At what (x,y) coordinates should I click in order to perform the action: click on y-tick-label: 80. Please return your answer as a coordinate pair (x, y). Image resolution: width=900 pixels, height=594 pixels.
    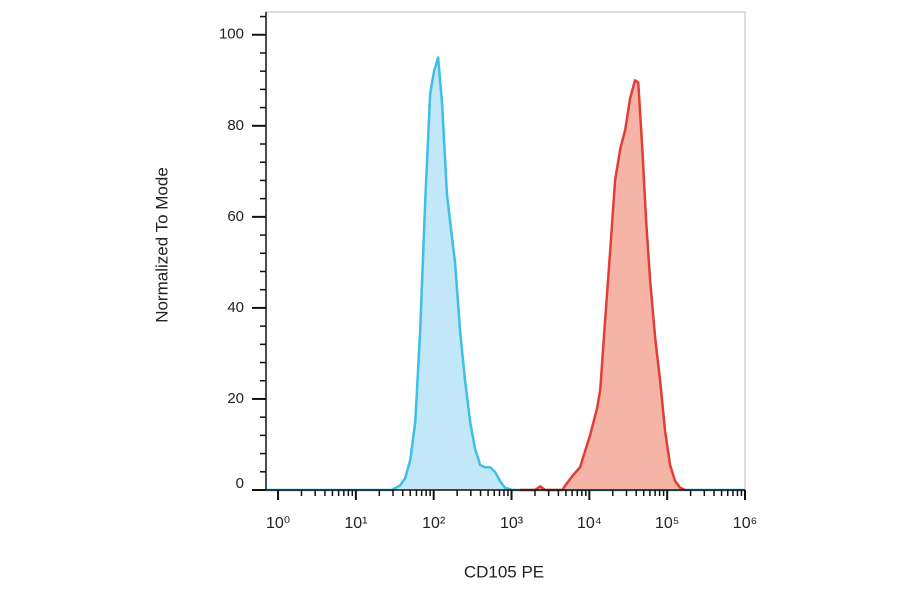
    Looking at the image, I should click on (235, 125).